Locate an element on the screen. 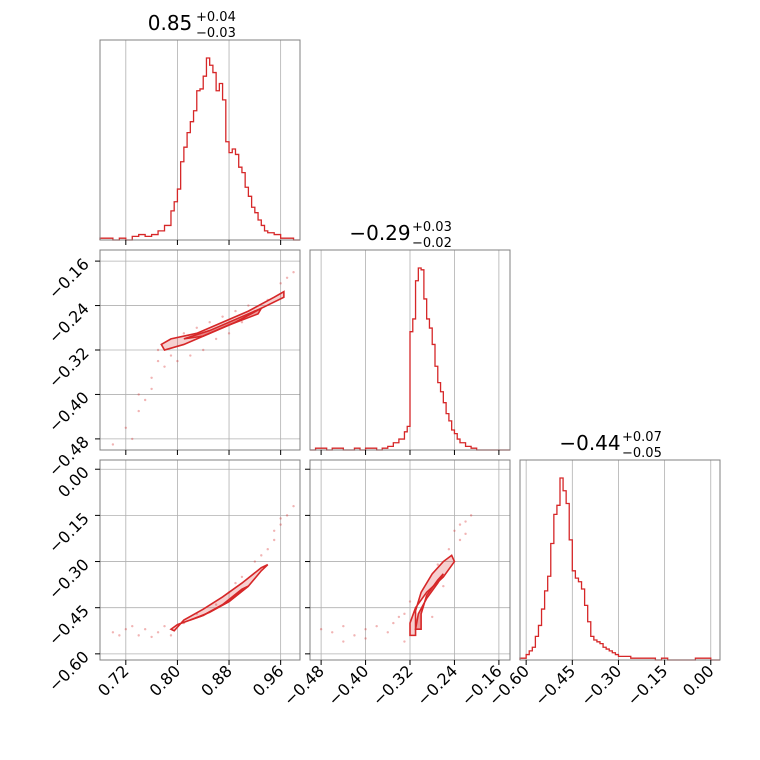 The height and width of the screenshot is (760, 760). param-title-median: −0.44 is located at coordinates (589, 443).